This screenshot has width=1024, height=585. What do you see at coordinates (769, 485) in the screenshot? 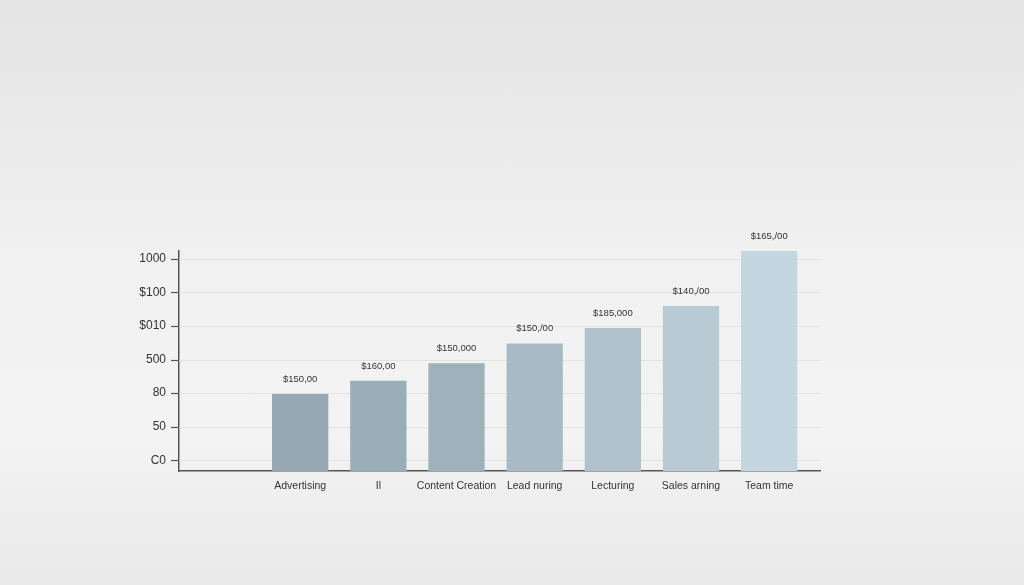
I see `x-tick-label: Team time` at bounding box center [769, 485].